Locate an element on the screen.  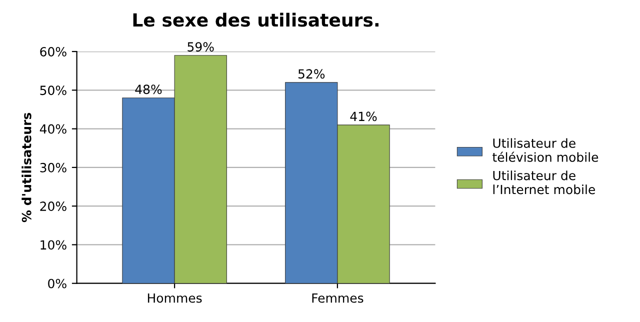
x-tick-label: Femmes is located at coordinates (338, 298).